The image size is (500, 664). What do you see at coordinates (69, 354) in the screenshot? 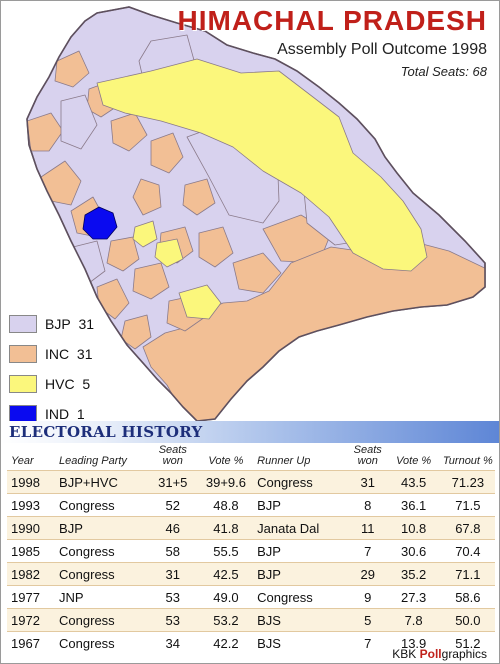
I see `legend-party: INC 31` at bounding box center [69, 354].